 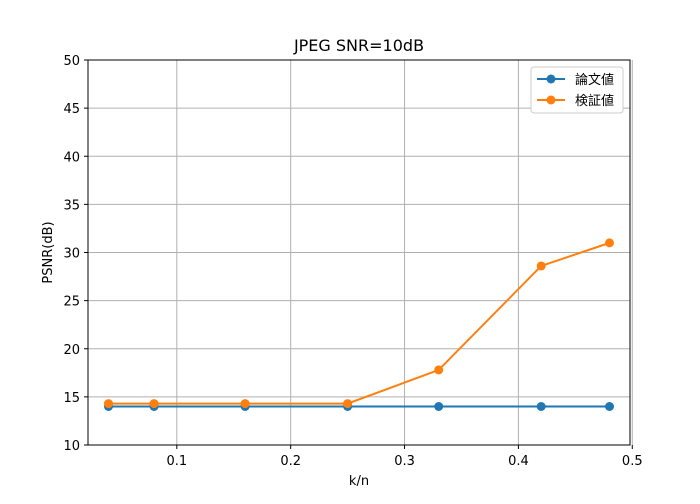 What do you see at coordinates (594, 101) in the screenshot?
I see `legend-label: 検証値` at bounding box center [594, 101].